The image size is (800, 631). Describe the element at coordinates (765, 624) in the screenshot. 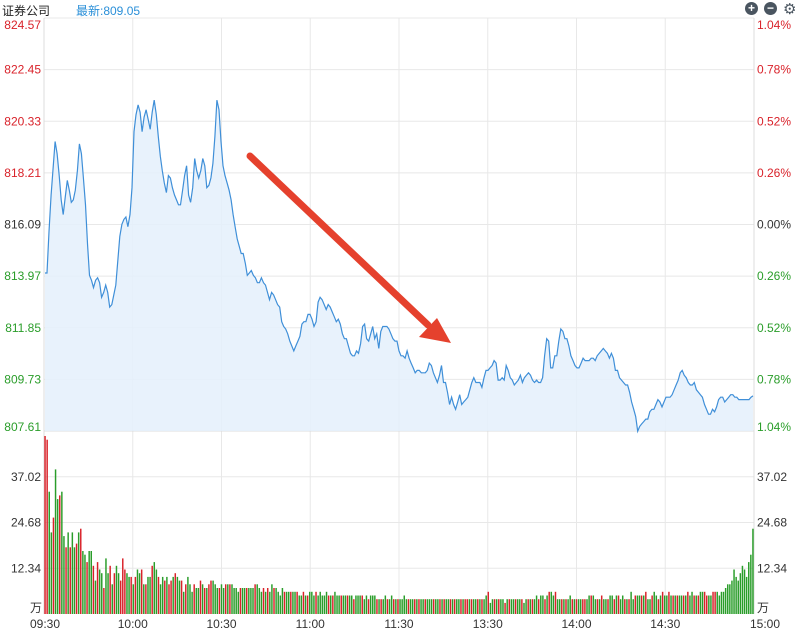

I see `time-tick-label: 15:00` at that location.